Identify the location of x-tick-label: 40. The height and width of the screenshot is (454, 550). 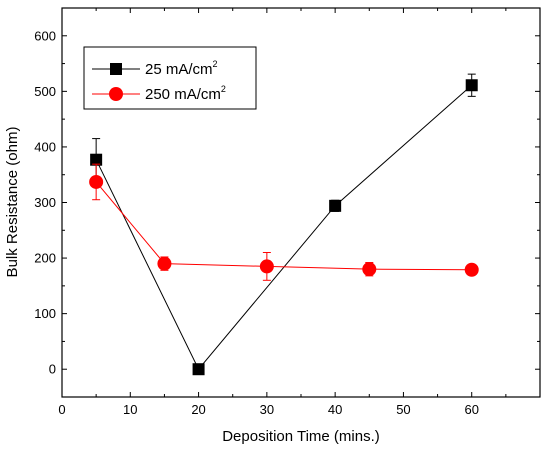
(335, 409).